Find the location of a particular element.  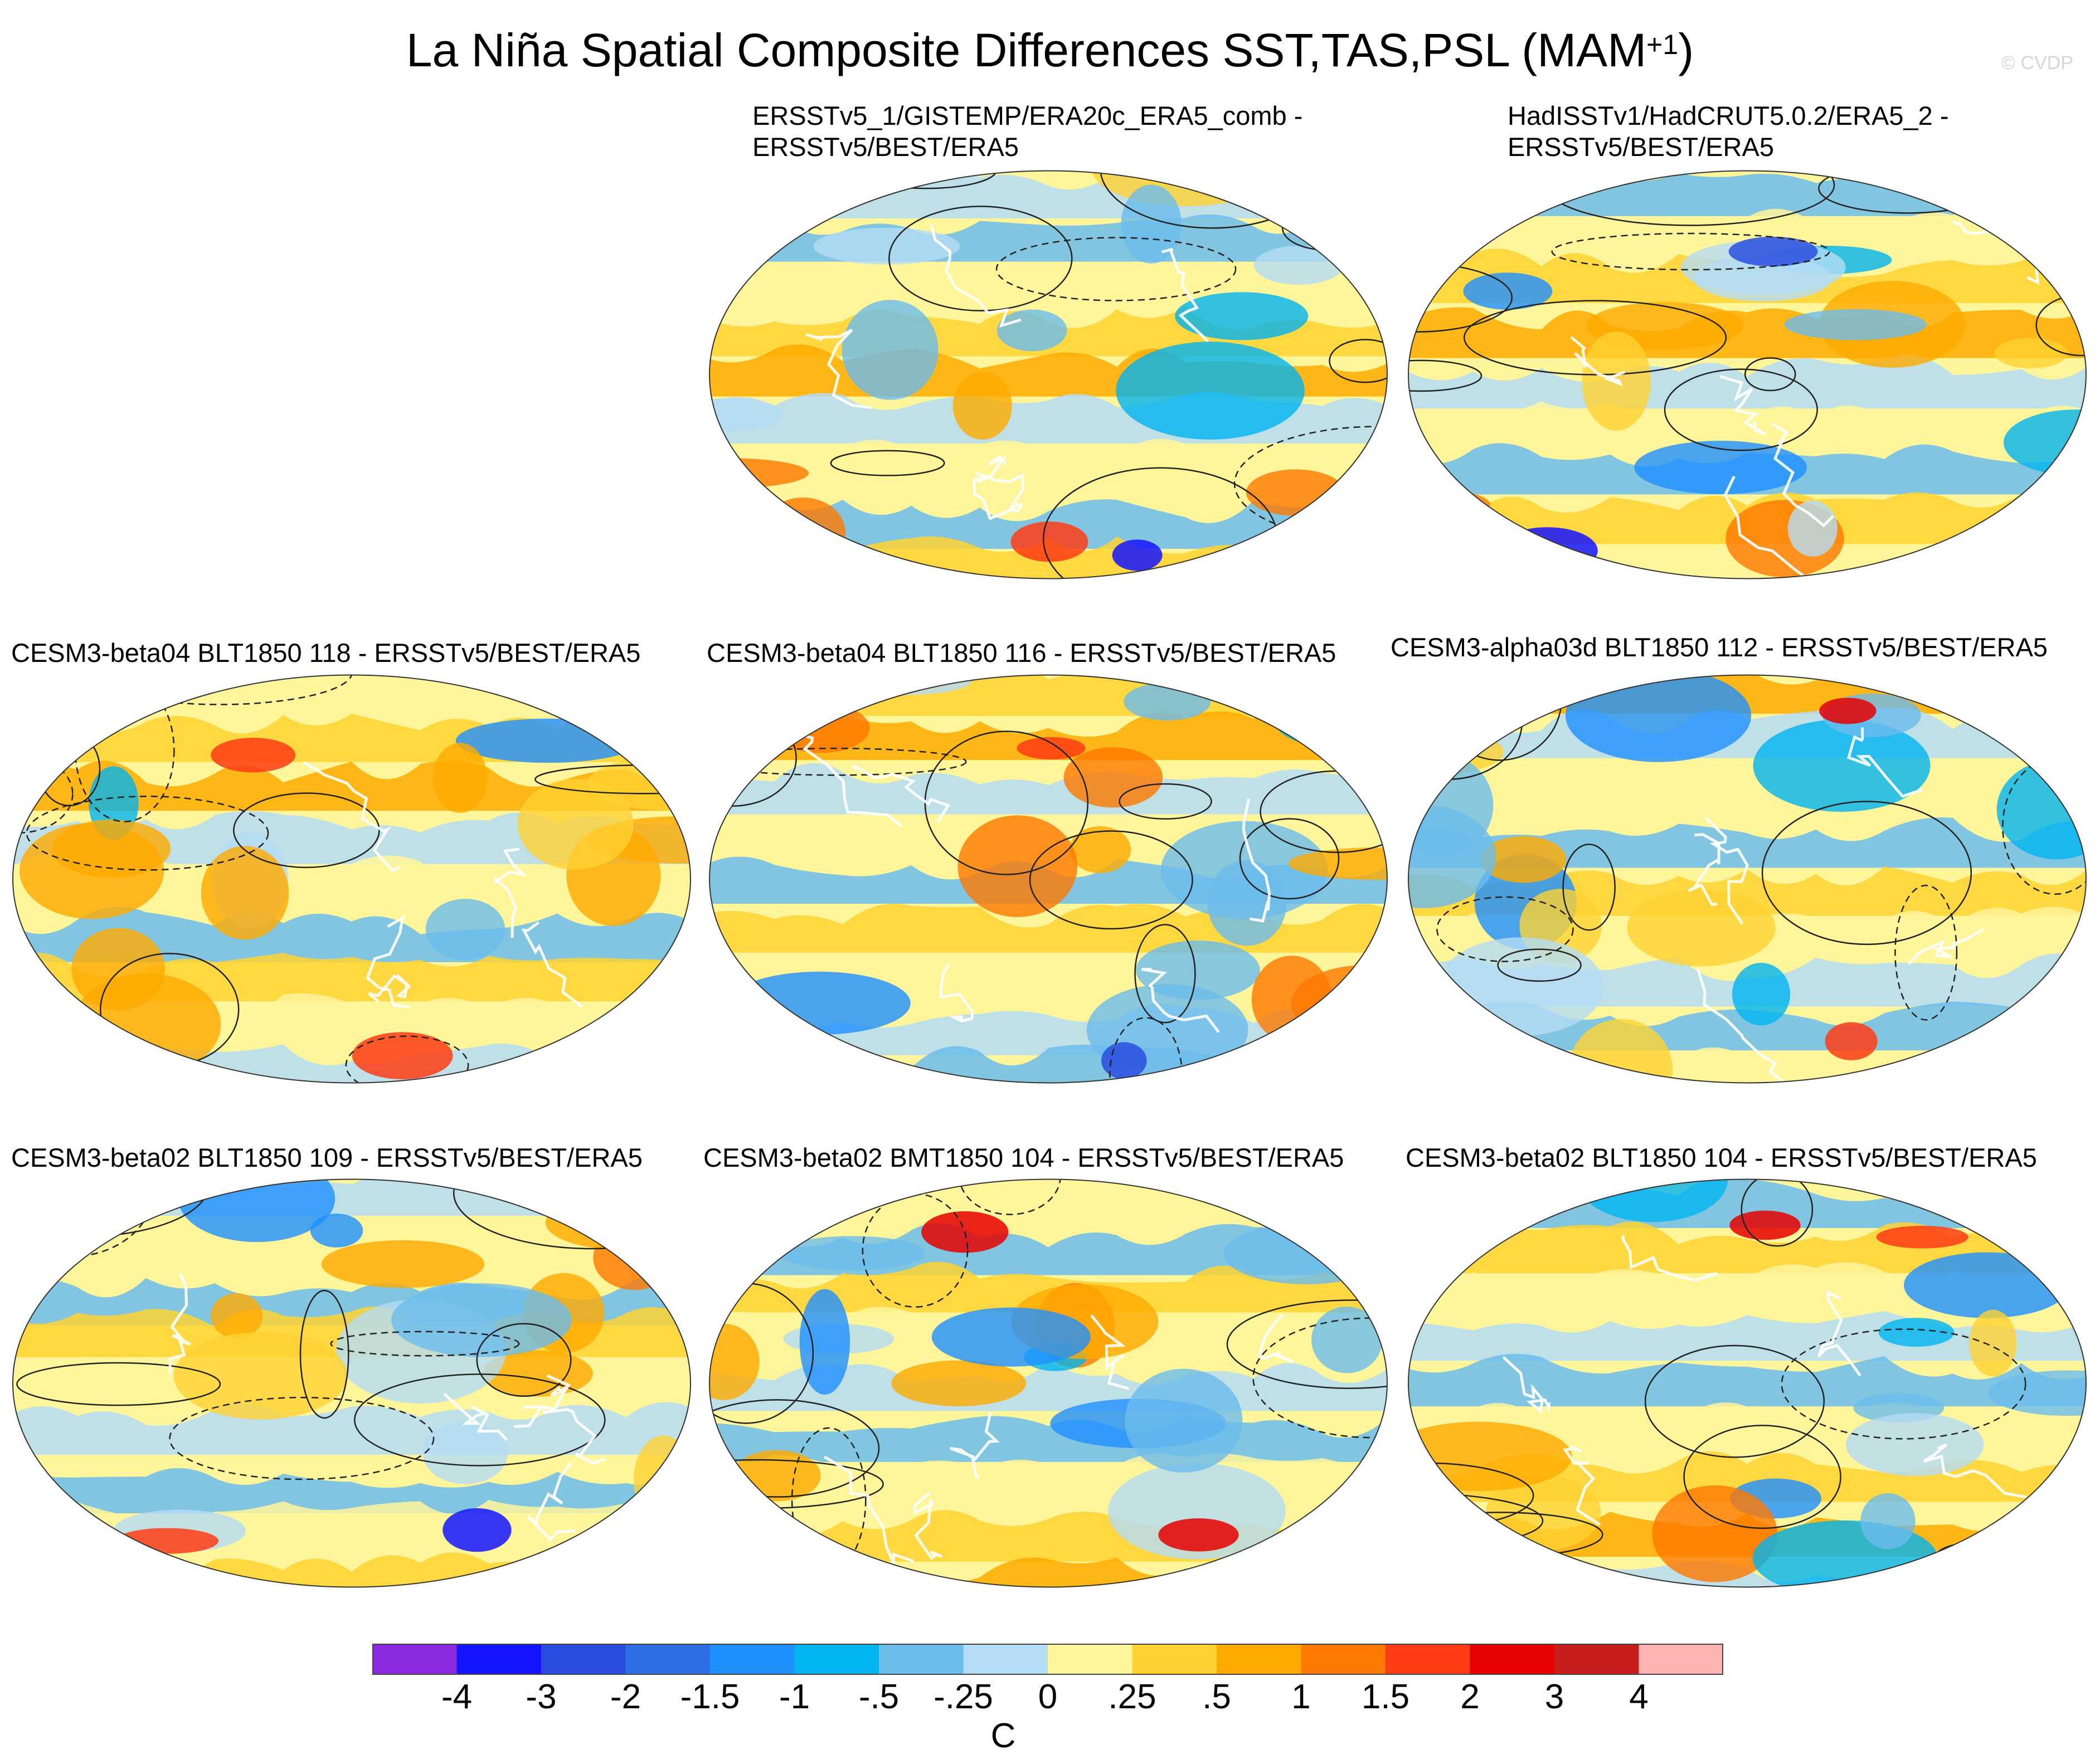

colorbar-tick-label: .25 is located at coordinates (1132, 1697).